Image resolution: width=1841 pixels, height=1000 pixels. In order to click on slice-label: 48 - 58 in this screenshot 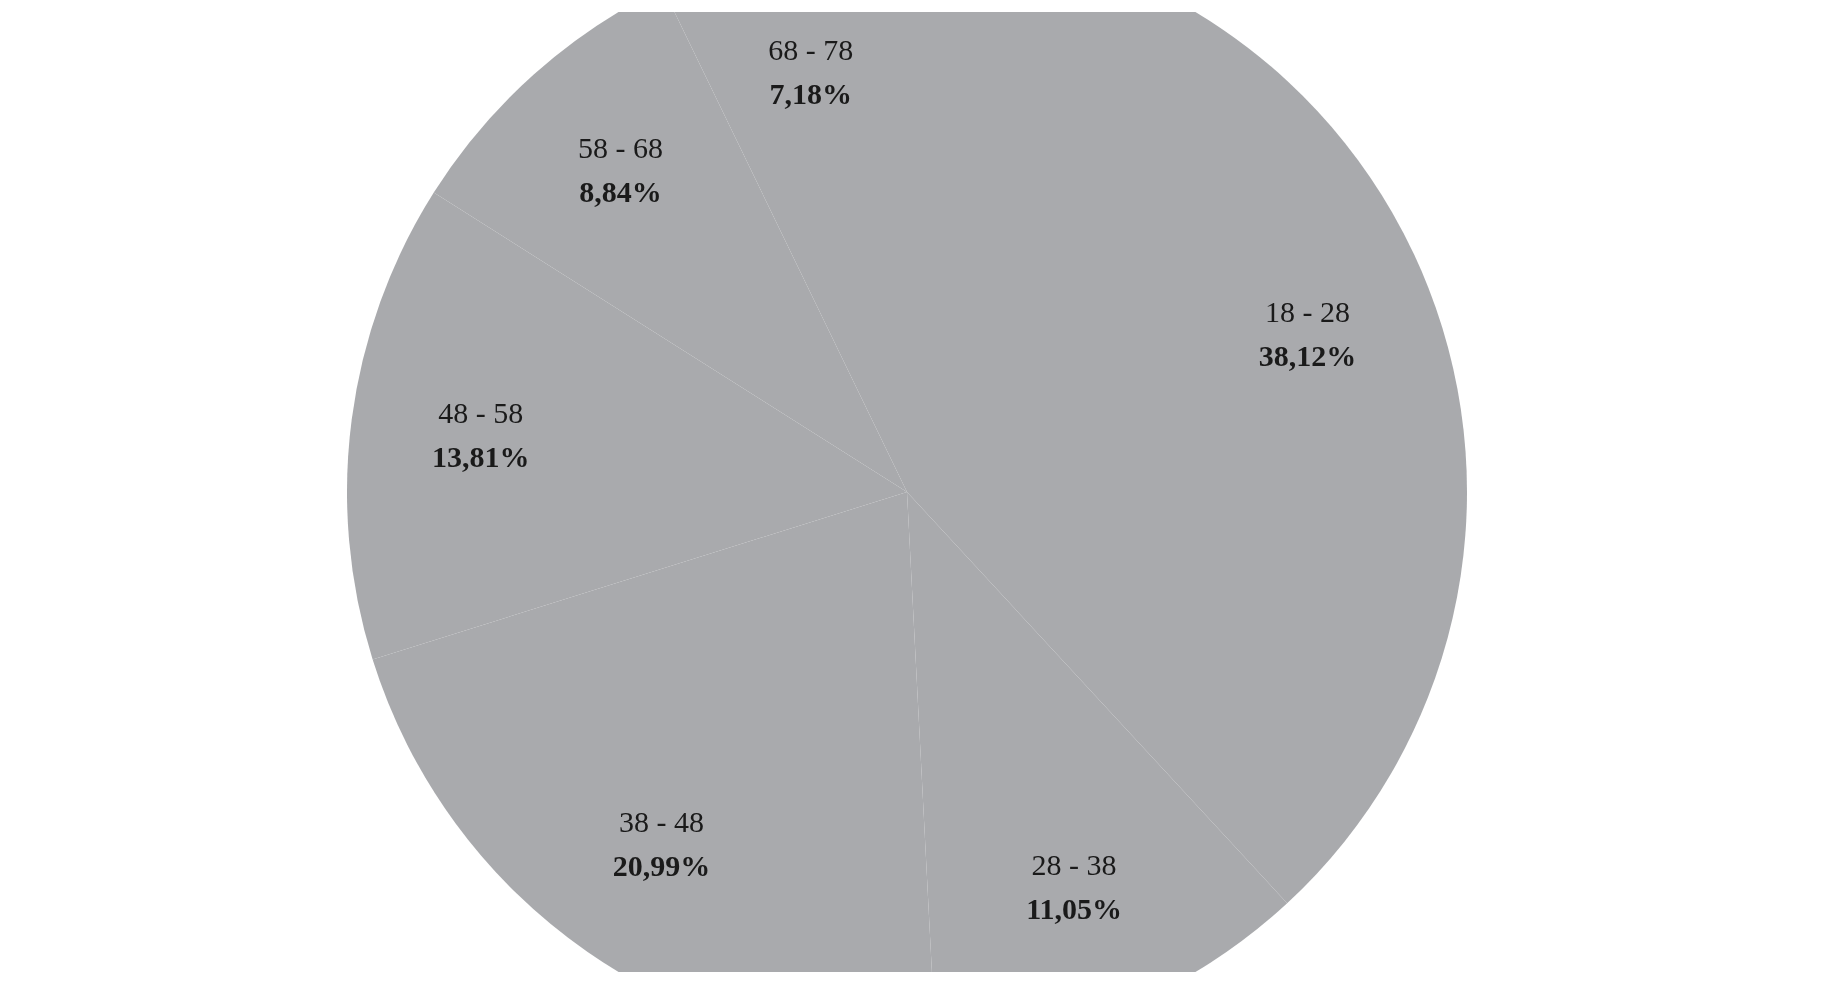, I will do `click(481, 413)`.